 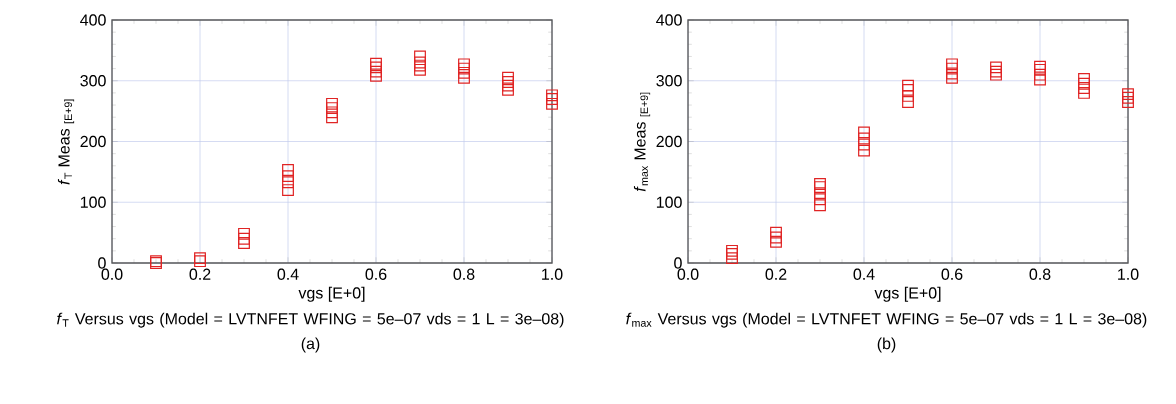 I want to click on y-axis-title: f$_{max}$ Meas $_{[E+9]}$, so click(x=642, y=142).